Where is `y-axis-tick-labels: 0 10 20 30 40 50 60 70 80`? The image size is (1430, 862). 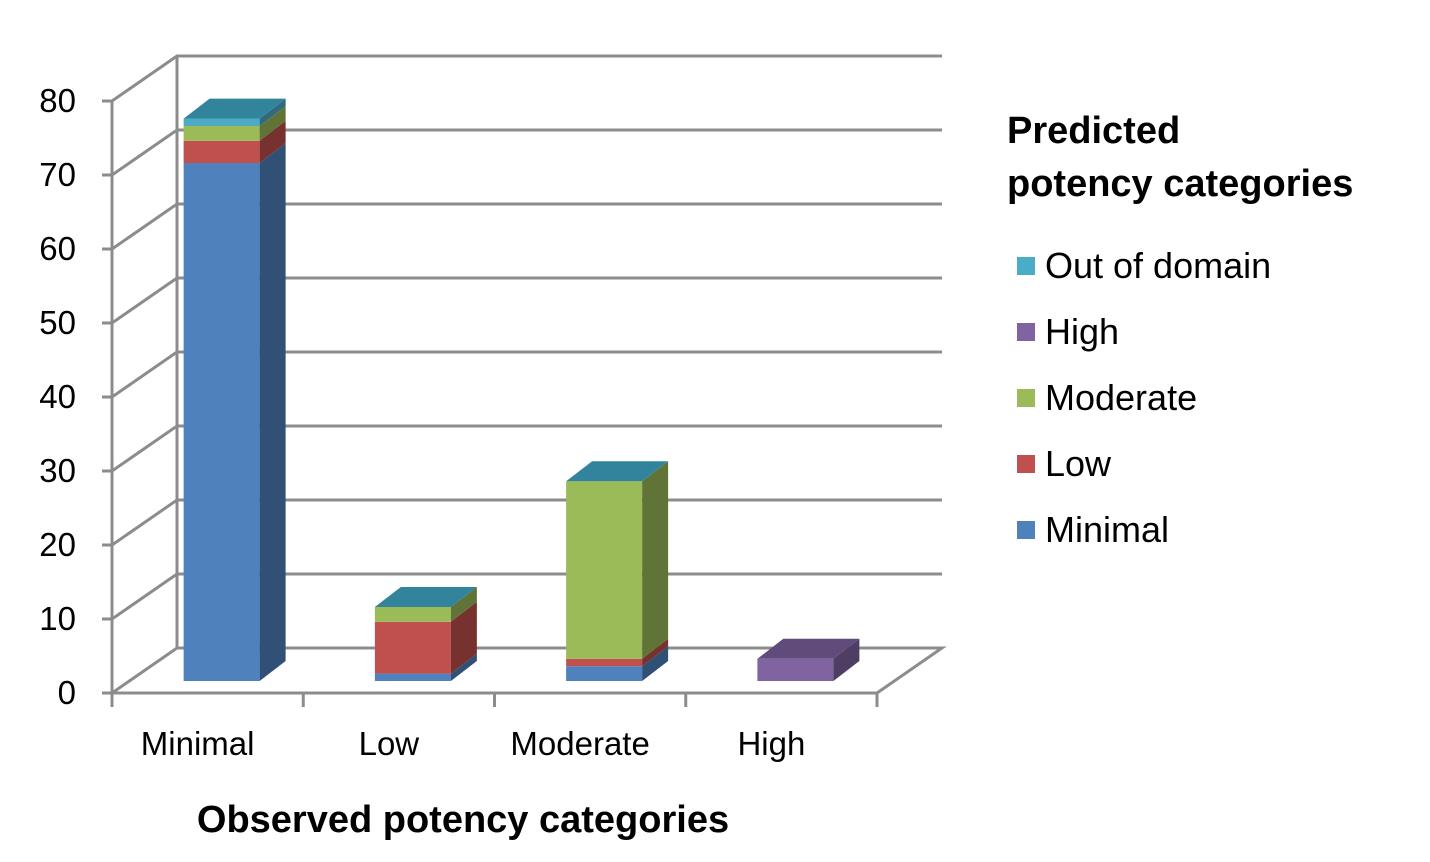 y-axis-tick-labels: 0 10 20 30 40 50 60 70 80 is located at coordinates (57, 396).